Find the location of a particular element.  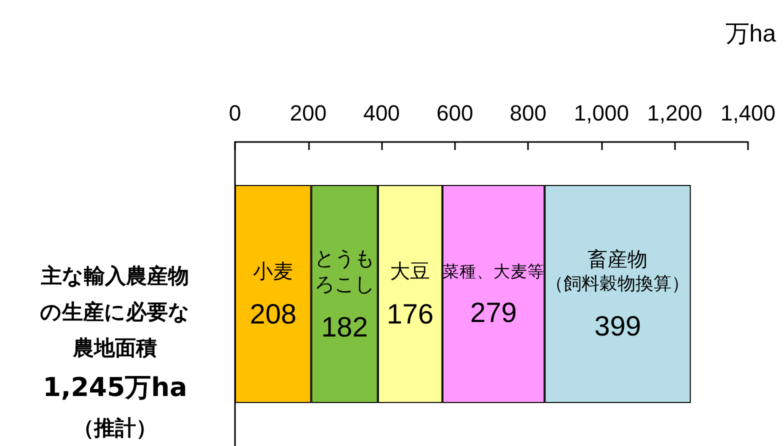

x-axis-title: 万ha is located at coordinates (751, 34).